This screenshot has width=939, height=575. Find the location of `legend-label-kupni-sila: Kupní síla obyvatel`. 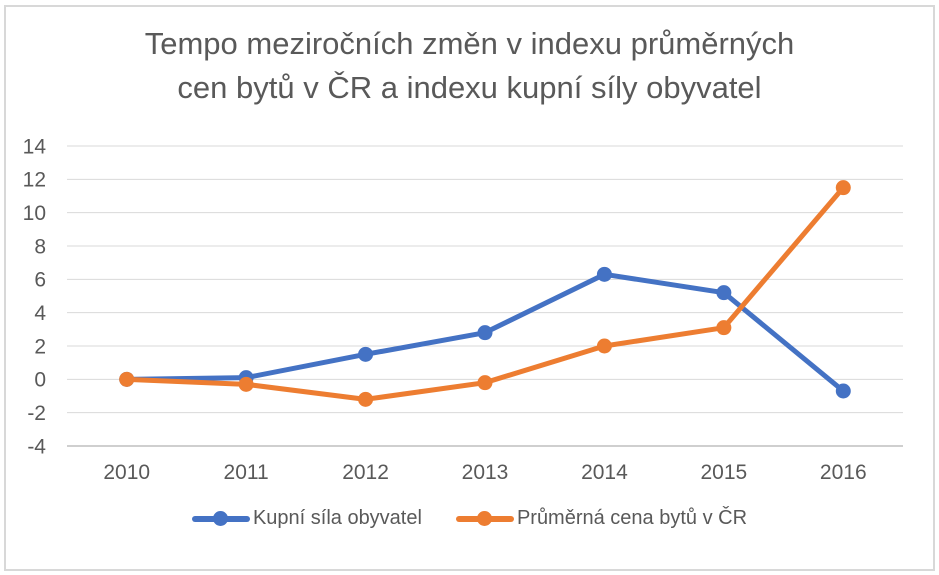

legend-label-kupni-sila: Kupní síla obyvatel is located at coordinates (337, 518).